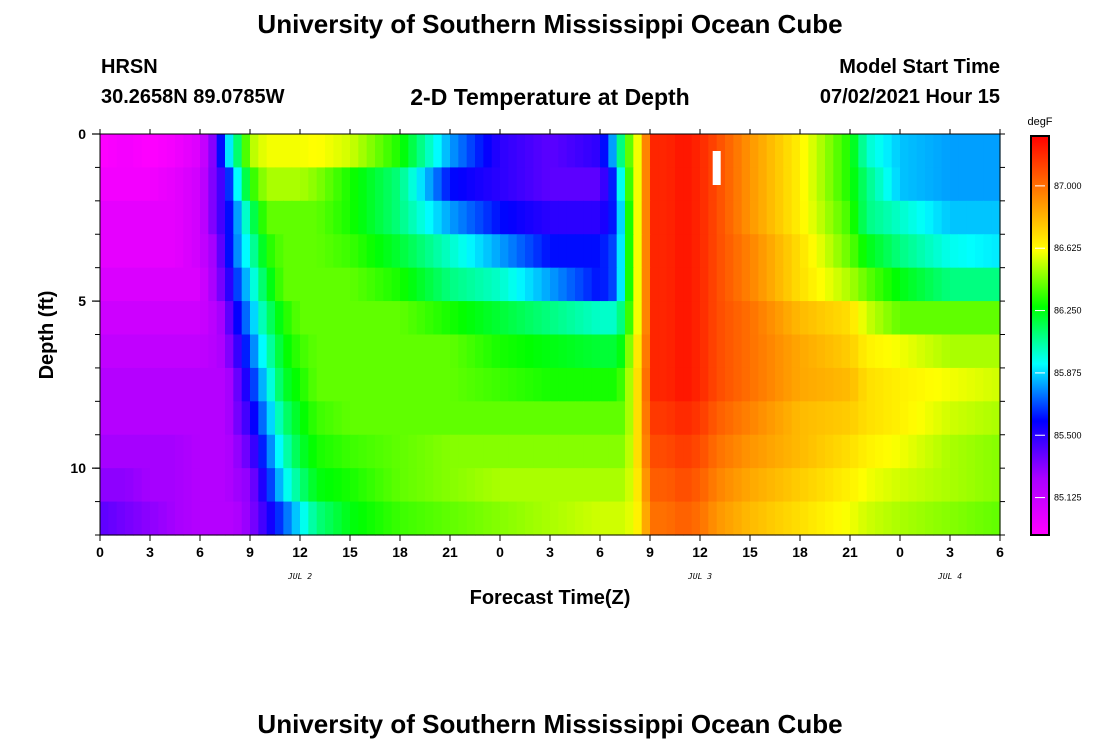 The width and height of the screenshot is (1100, 750). Describe the element at coordinates (1040, 335) in the screenshot. I see `colorbar` at that location.